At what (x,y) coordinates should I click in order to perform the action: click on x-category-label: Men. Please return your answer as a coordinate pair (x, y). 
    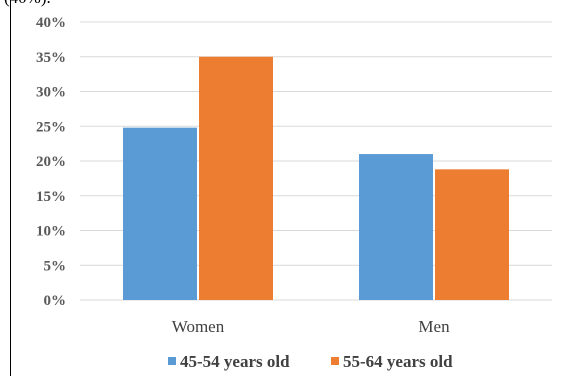
    Looking at the image, I should click on (434, 326).